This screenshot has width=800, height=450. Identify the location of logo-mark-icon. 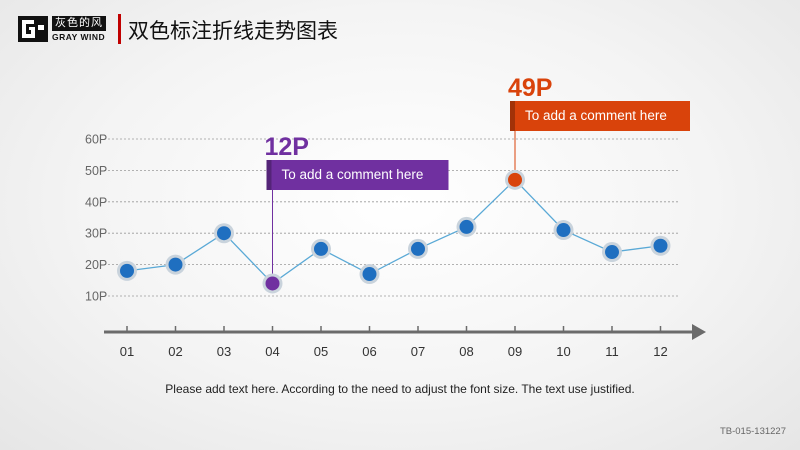
(33, 29).